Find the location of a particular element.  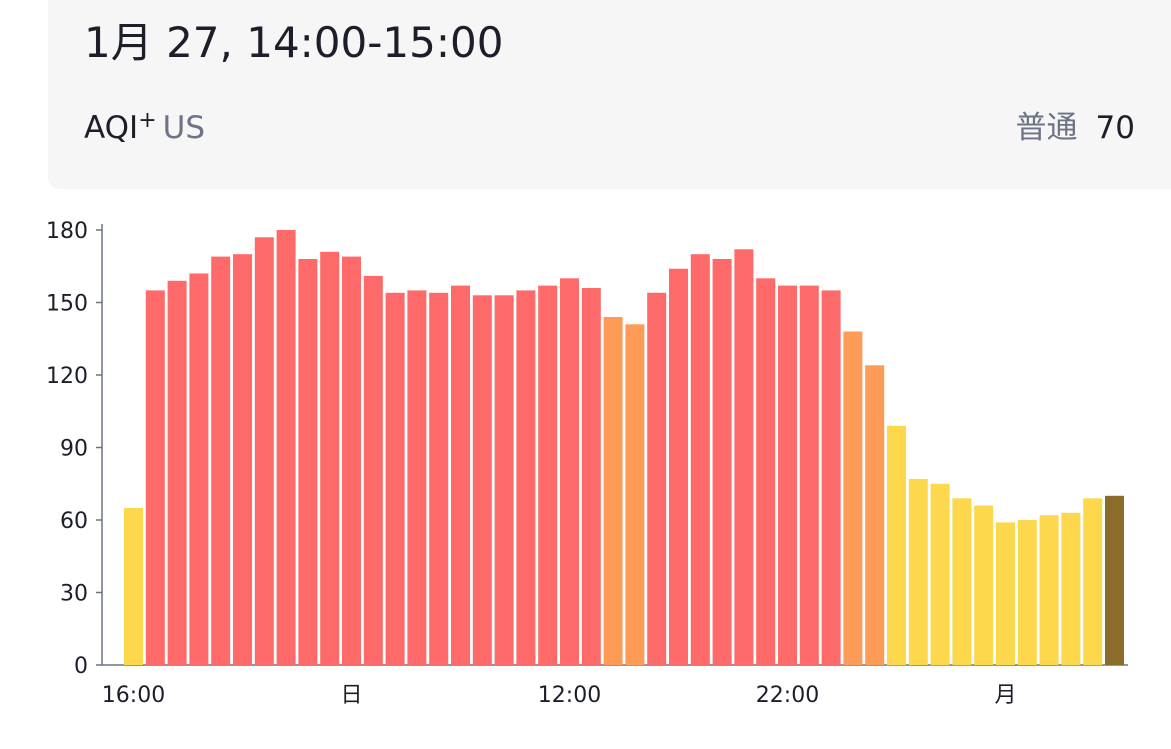

aqi-region: US is located at coordinates (184, 128).